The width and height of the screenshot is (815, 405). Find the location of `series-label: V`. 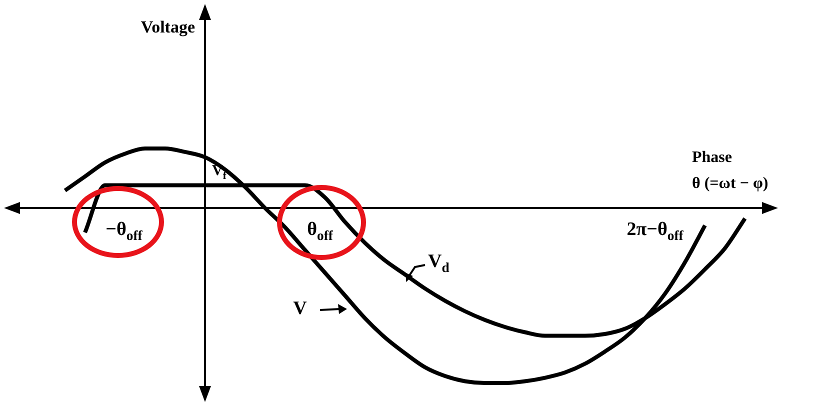

series-label: V is located at coordinates (300, 308).